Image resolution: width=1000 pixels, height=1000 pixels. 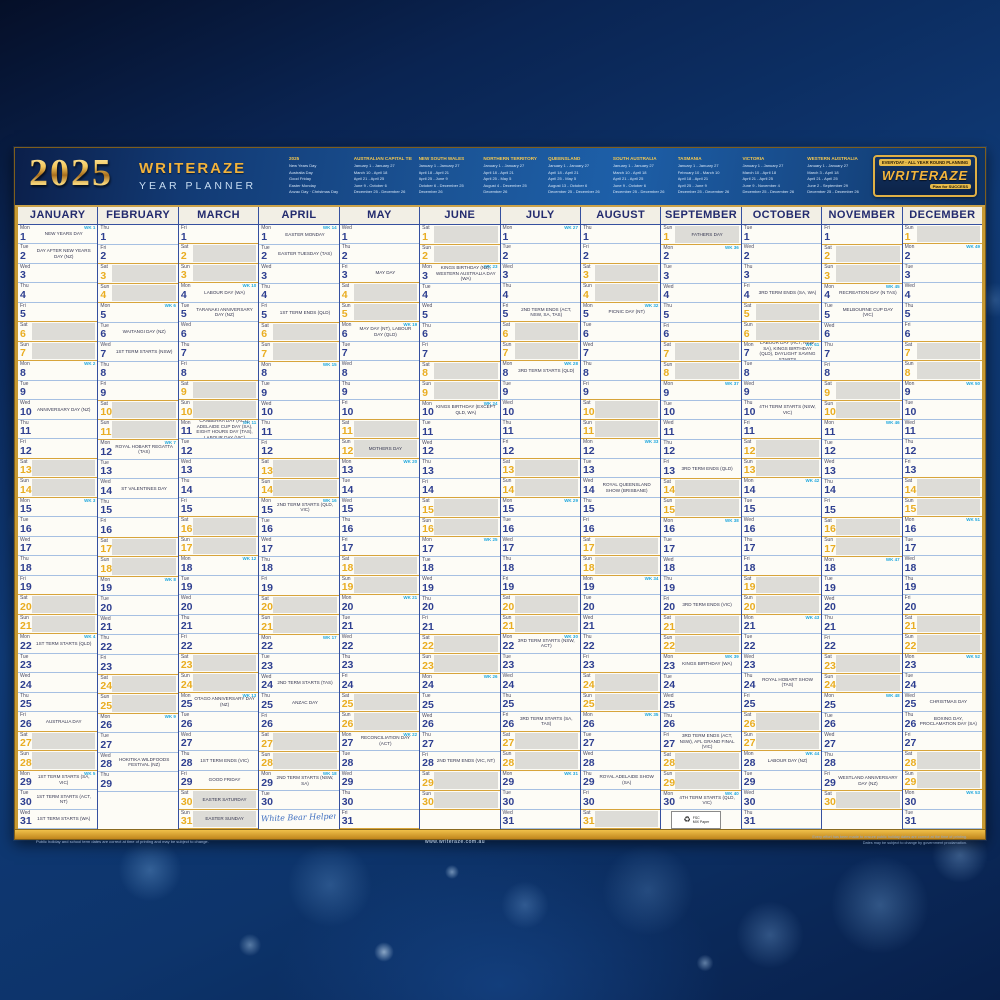 I want to click on day-cell: Sun 5, so click(x=379, y=312).